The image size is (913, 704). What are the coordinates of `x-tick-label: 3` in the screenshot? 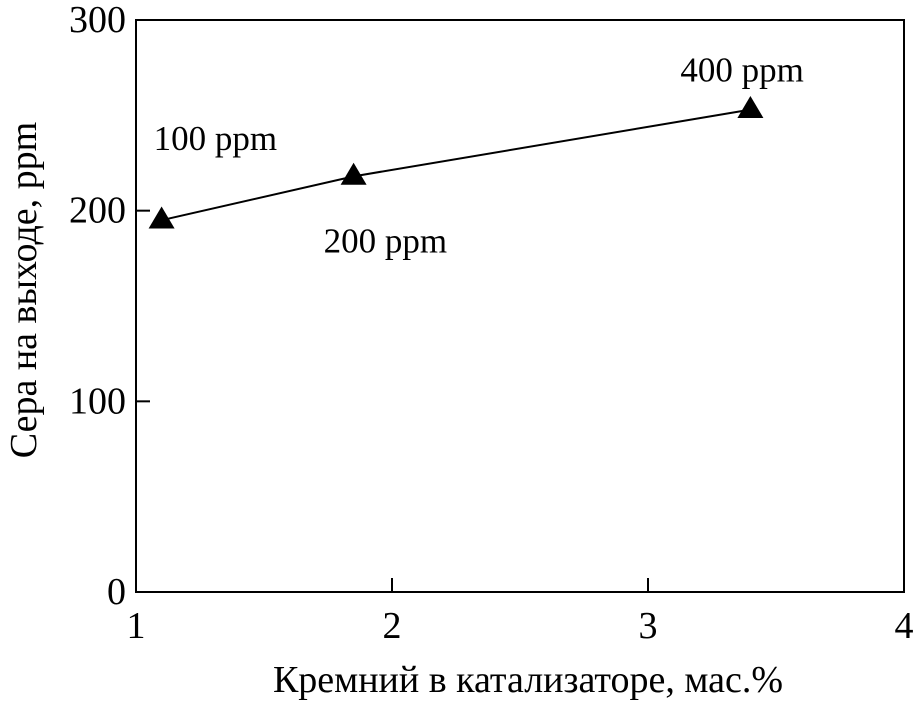 It's located at (648, 626).